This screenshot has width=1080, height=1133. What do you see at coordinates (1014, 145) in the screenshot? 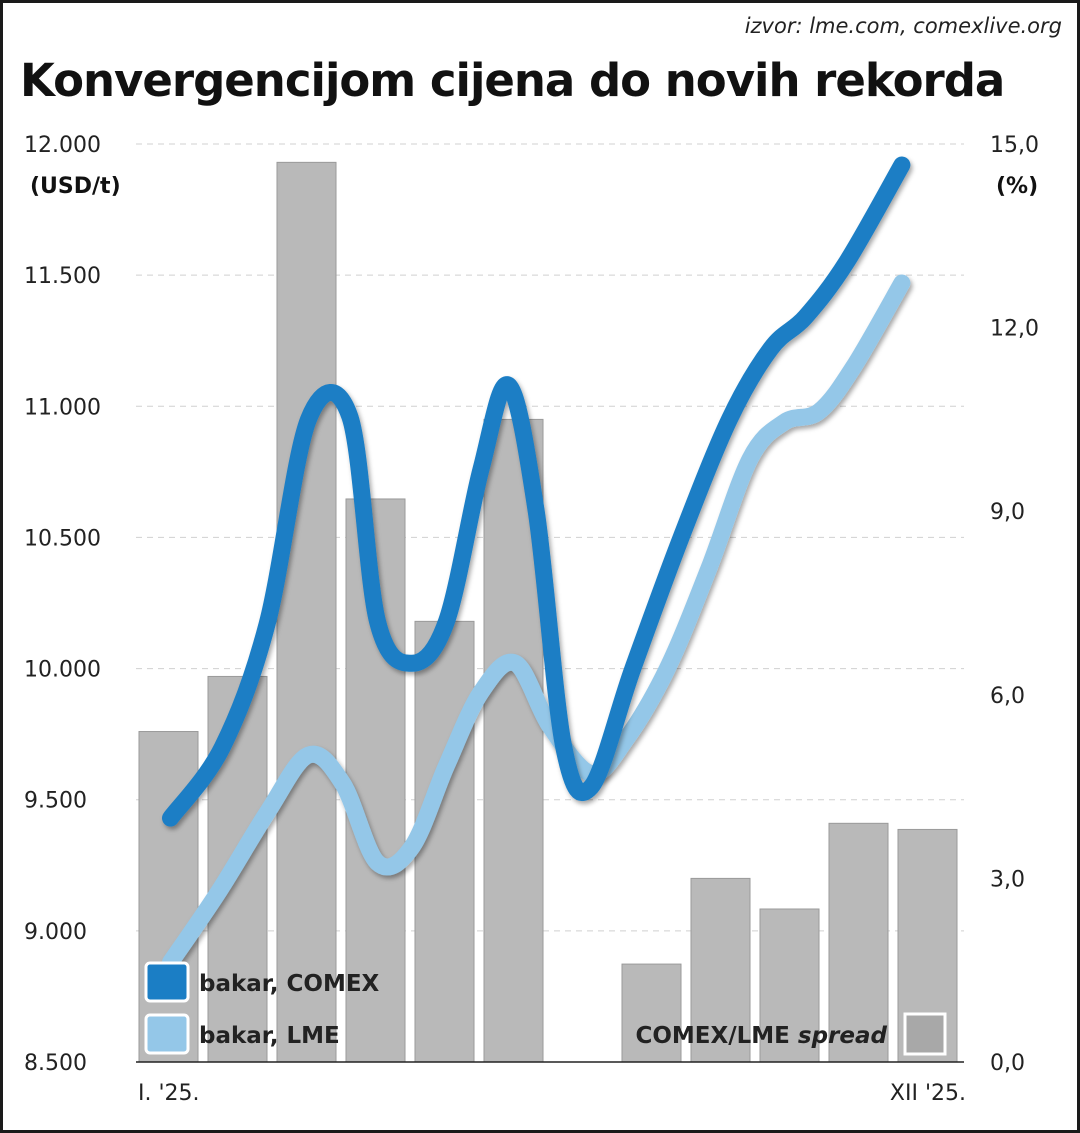
I see `right-tick-label: 15,0` at bounding box center [1014, 145].